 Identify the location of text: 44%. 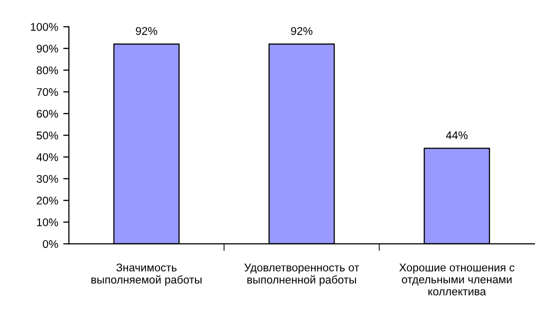
(457, 135).